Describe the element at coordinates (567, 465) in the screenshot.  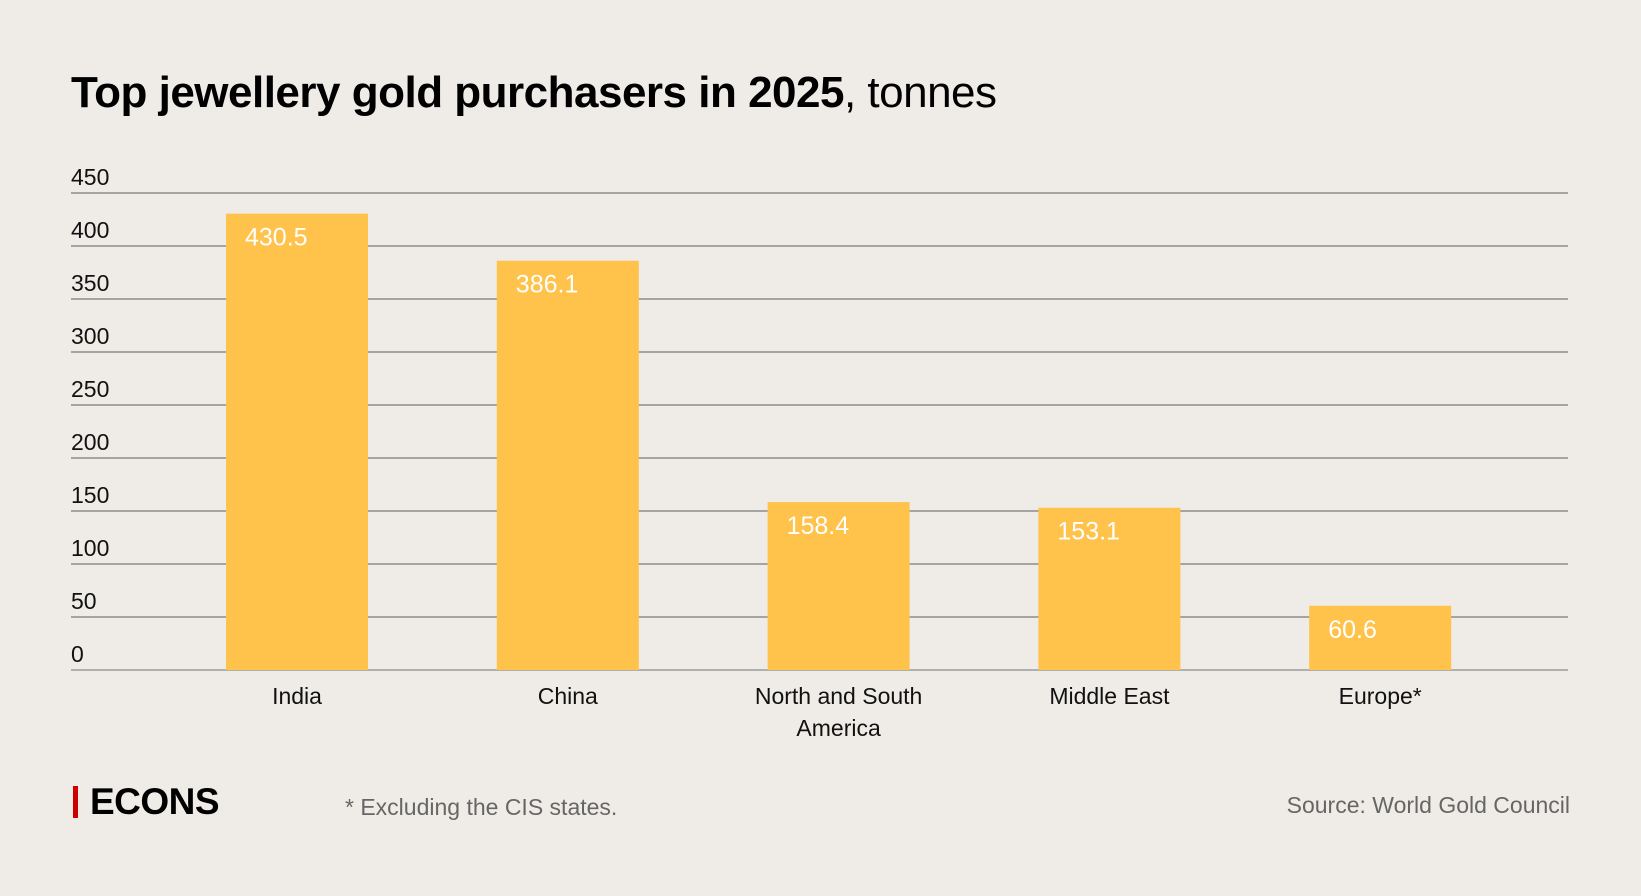
I see `bar-china` at that location.